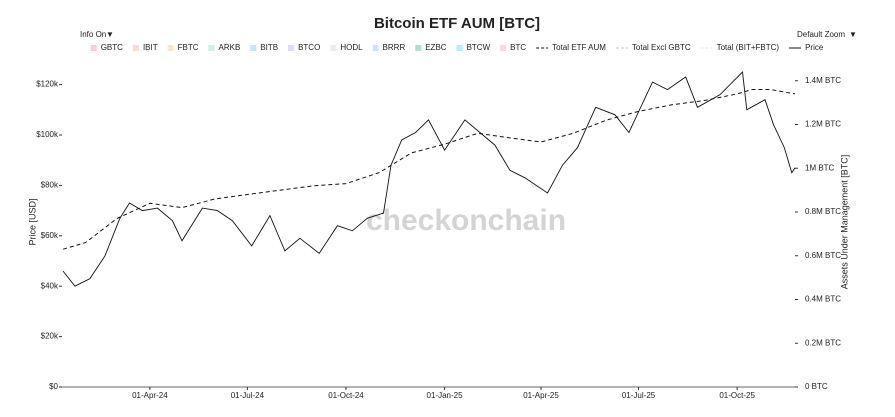  Describe the element at coordinates (639, 395) in the screenshot. I see `x-tick-label: 01-Jul-25` at that location.